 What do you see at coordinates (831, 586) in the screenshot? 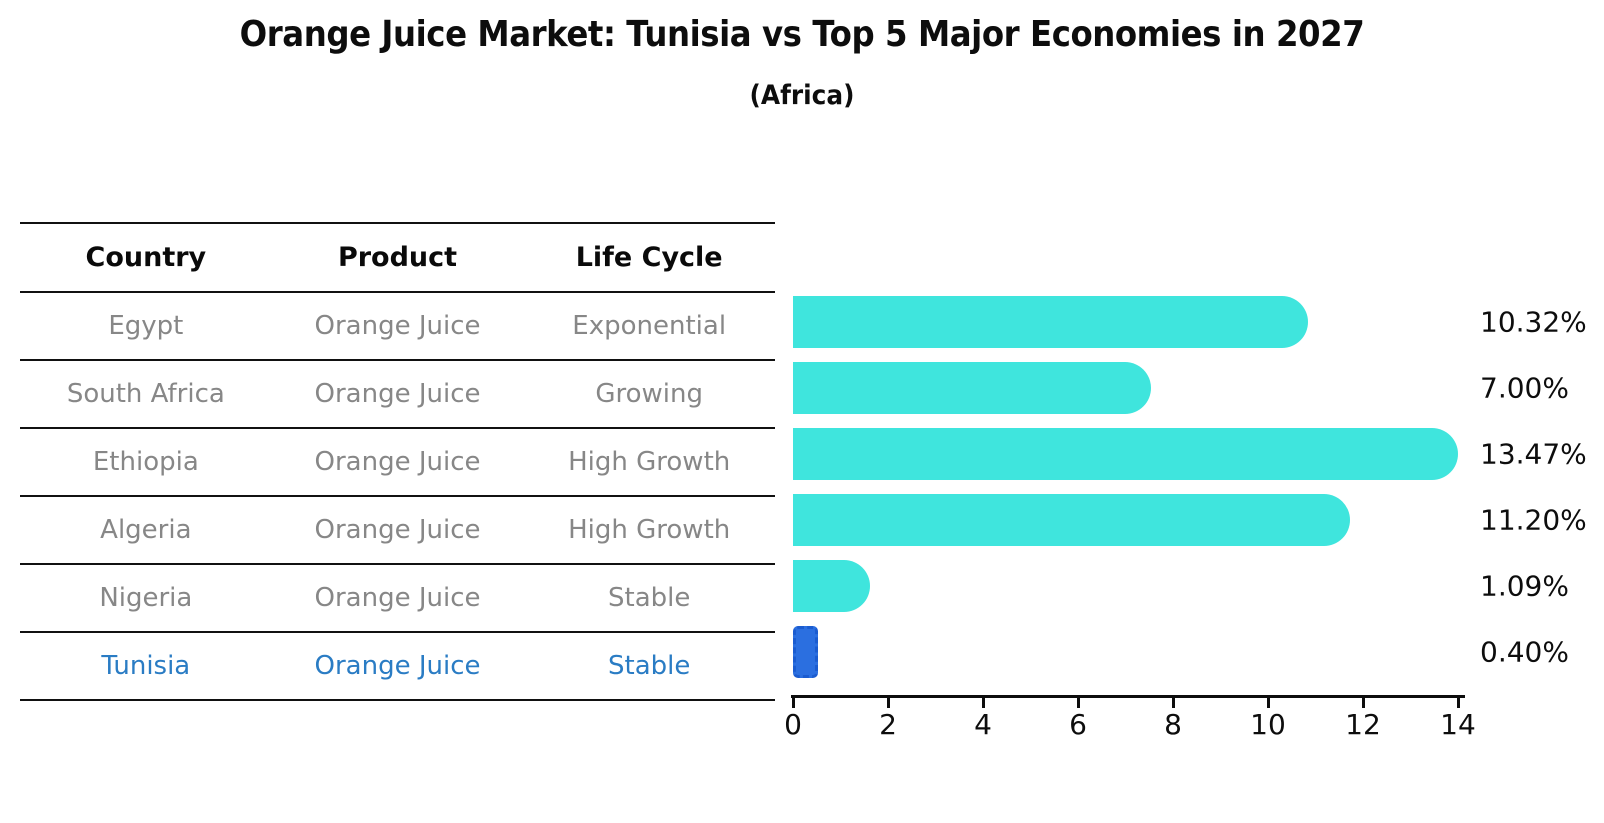
I see `bar-nigeria` at bounding box center [831, 586].